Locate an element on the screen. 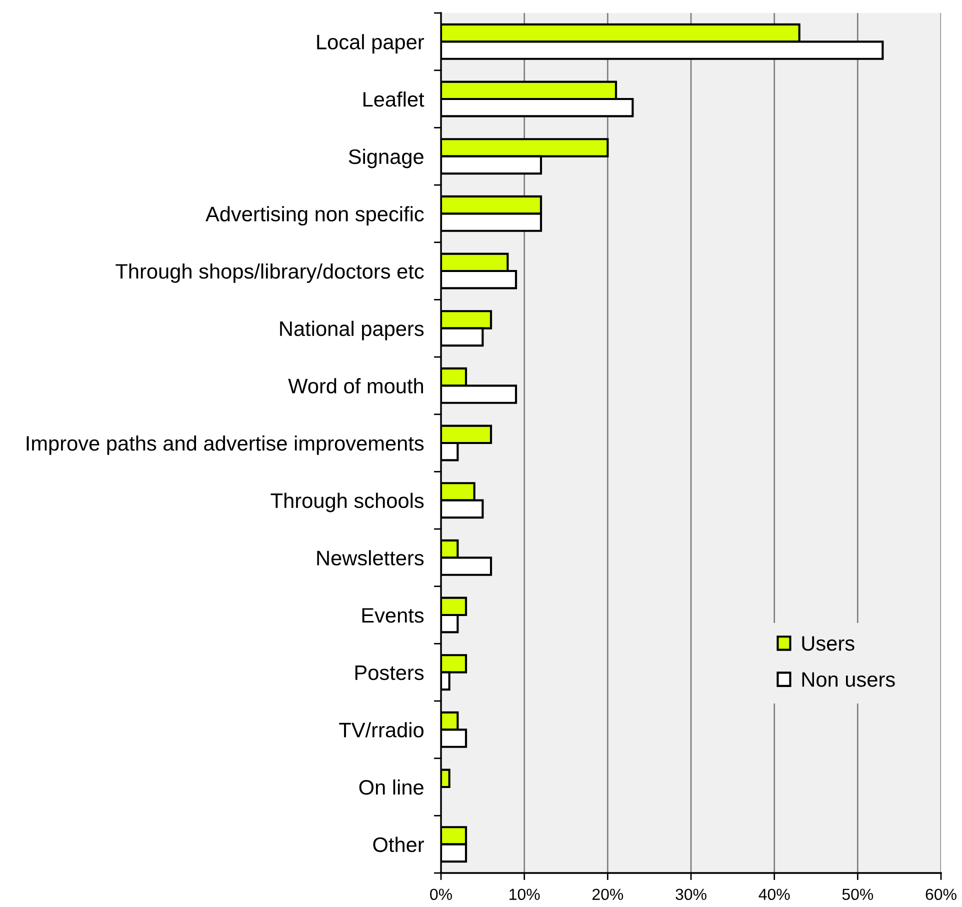 The image size is (962, 907). x-tick-label: 60% is located at coordinates (941, 894).